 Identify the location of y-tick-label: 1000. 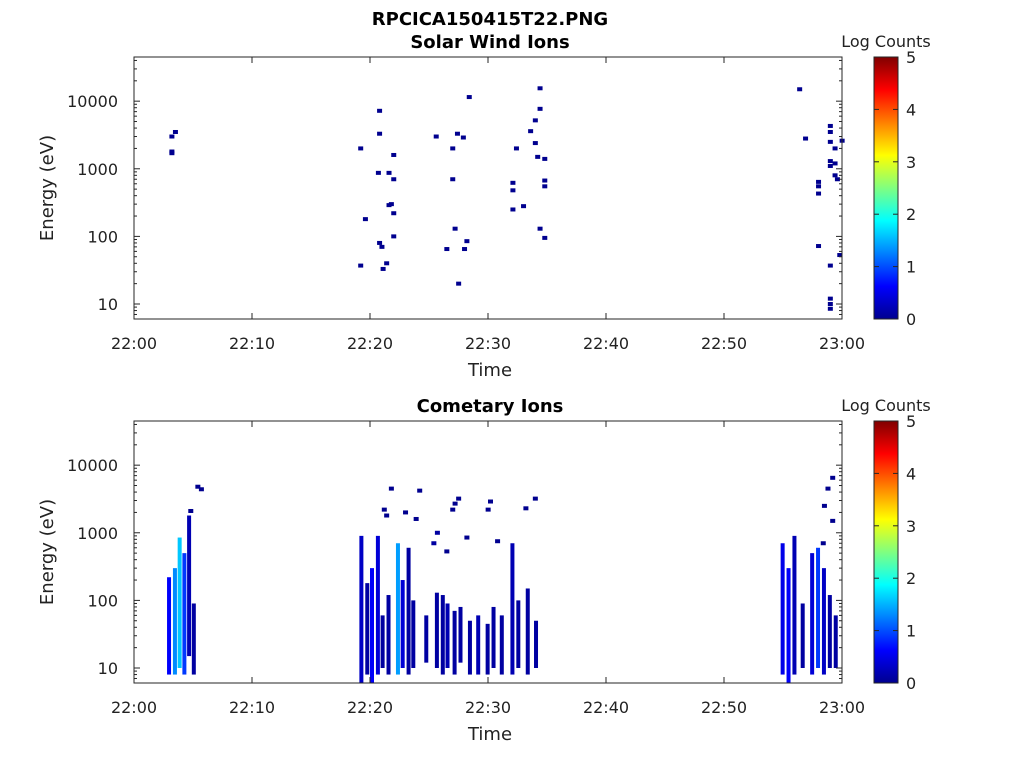
(97, 169).